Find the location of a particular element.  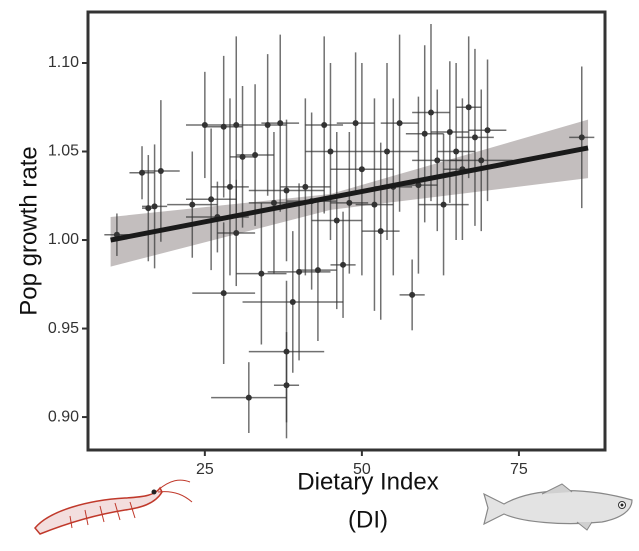

y-tick-label: 1.00 is located at coordinates (63, 239).